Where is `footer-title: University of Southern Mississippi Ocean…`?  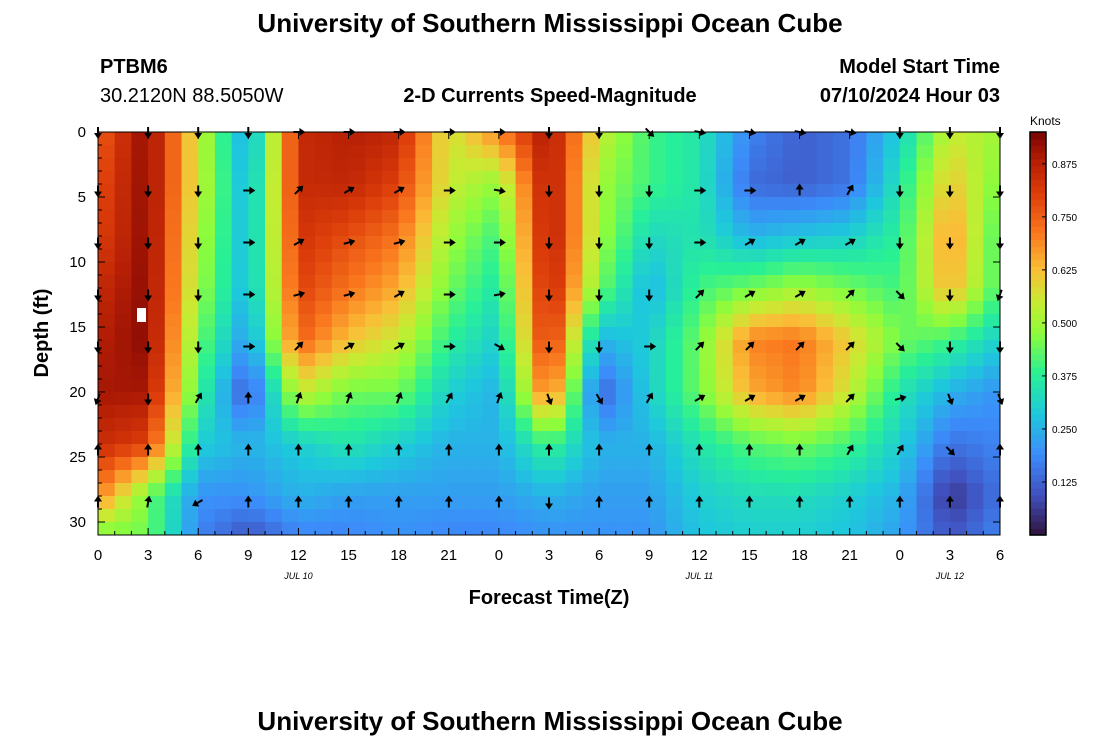
footer-title: University of Southern Mississippi Ocean… is located at coordinates (550, 721).